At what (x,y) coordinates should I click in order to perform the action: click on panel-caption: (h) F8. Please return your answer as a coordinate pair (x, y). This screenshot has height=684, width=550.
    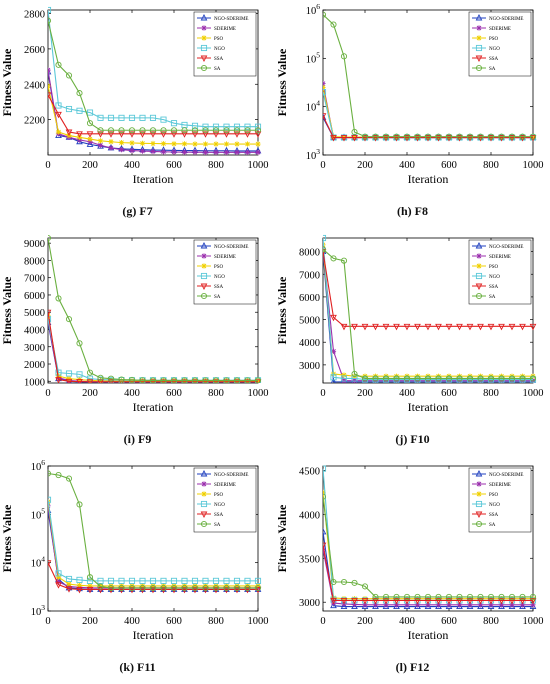
    Looking at the image, I should click on (412, 211).